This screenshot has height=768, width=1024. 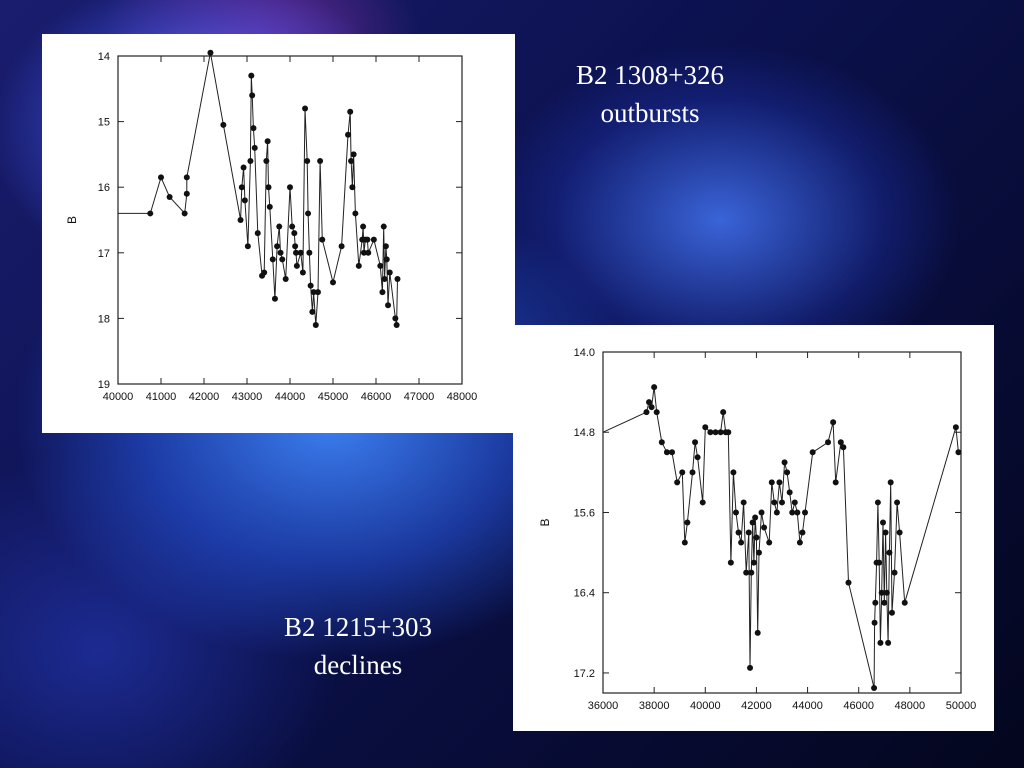 What do you see at coordinates (290, 397) in the screenshot?
I see `x-tick-label: 44000` at bounding box center [290, 397].